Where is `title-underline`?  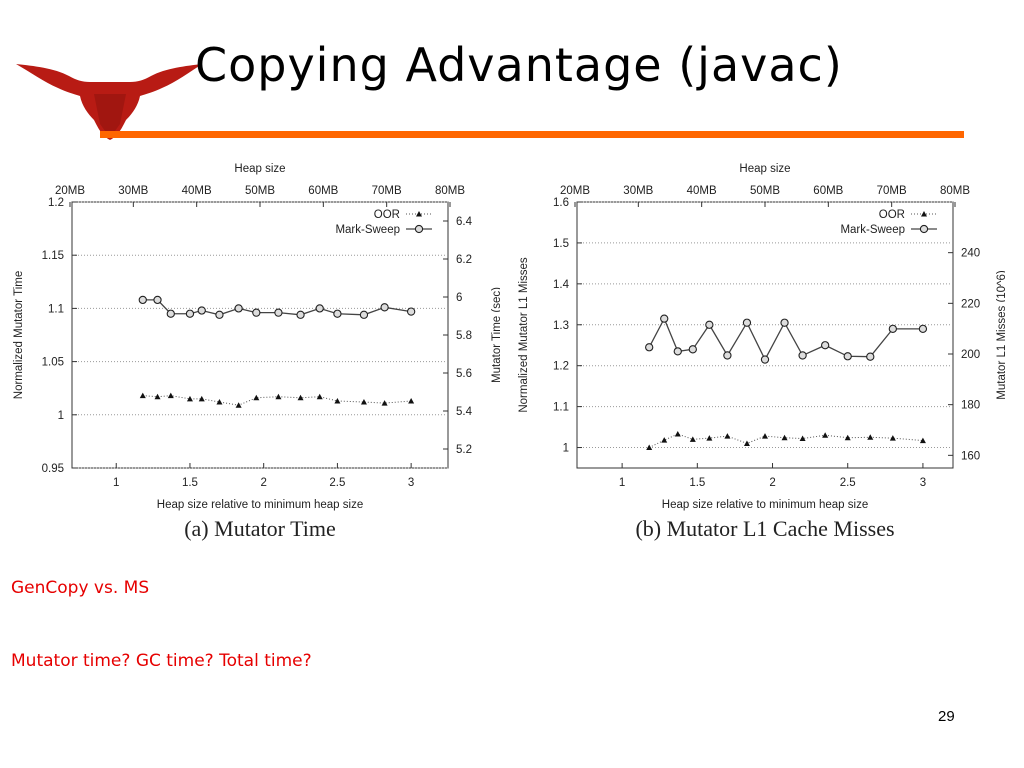
title-underline is located at coordinates (532, 134).